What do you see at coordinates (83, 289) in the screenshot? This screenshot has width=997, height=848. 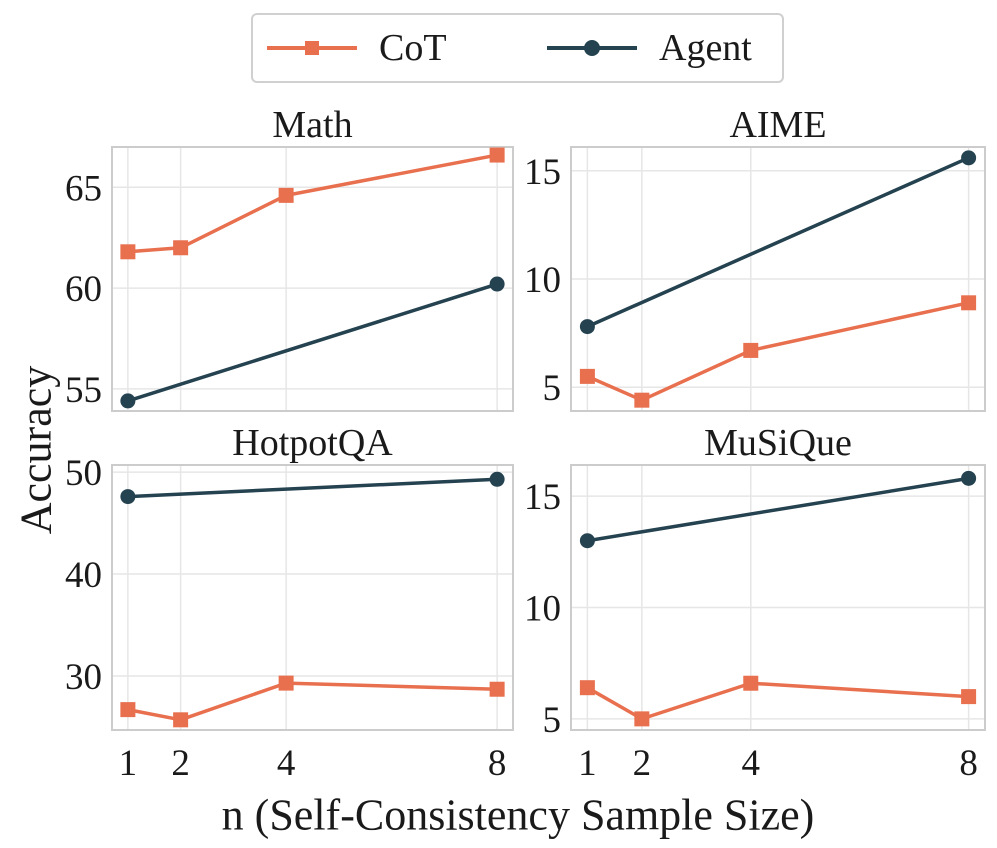 I see `y-tick-label: 60` at bounding box center [83, 289].